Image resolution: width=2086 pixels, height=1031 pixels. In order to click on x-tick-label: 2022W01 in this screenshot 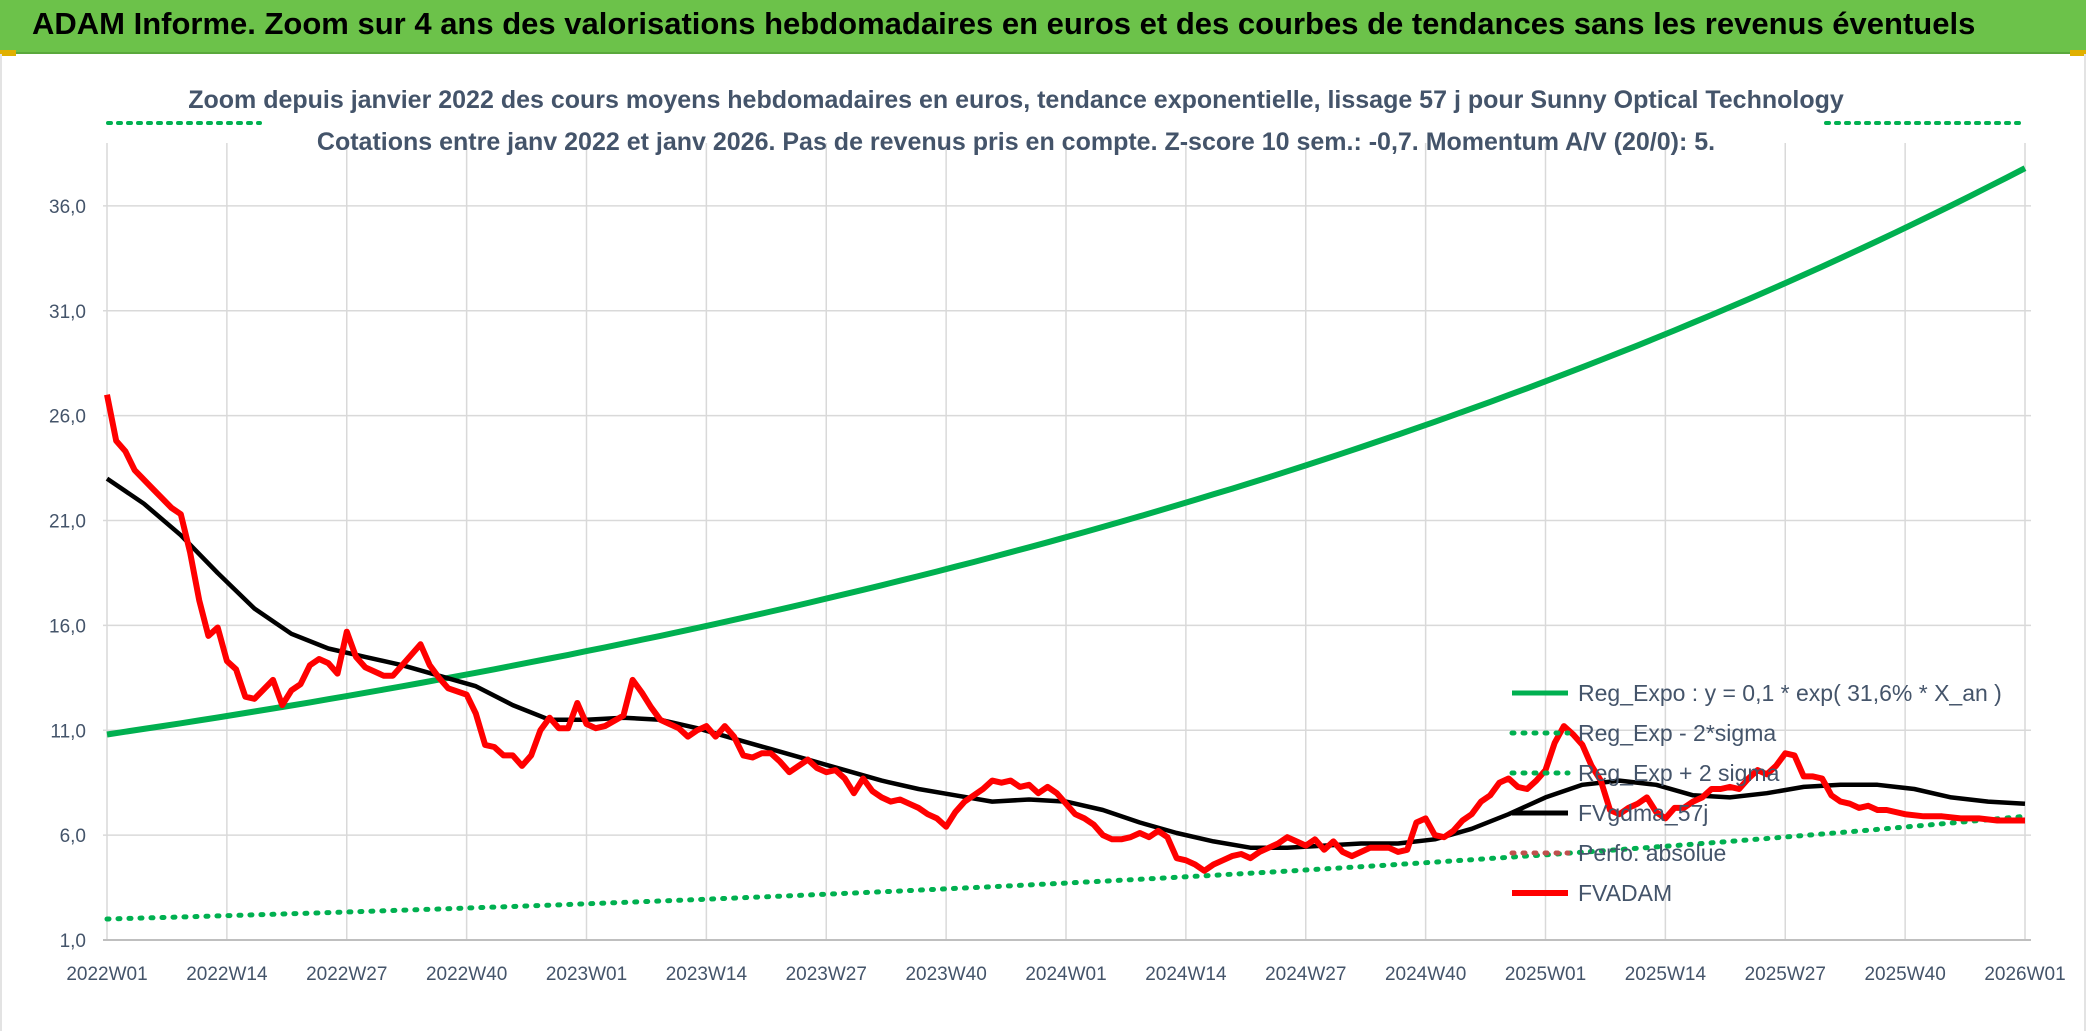, I will do `click(106, 974)`.